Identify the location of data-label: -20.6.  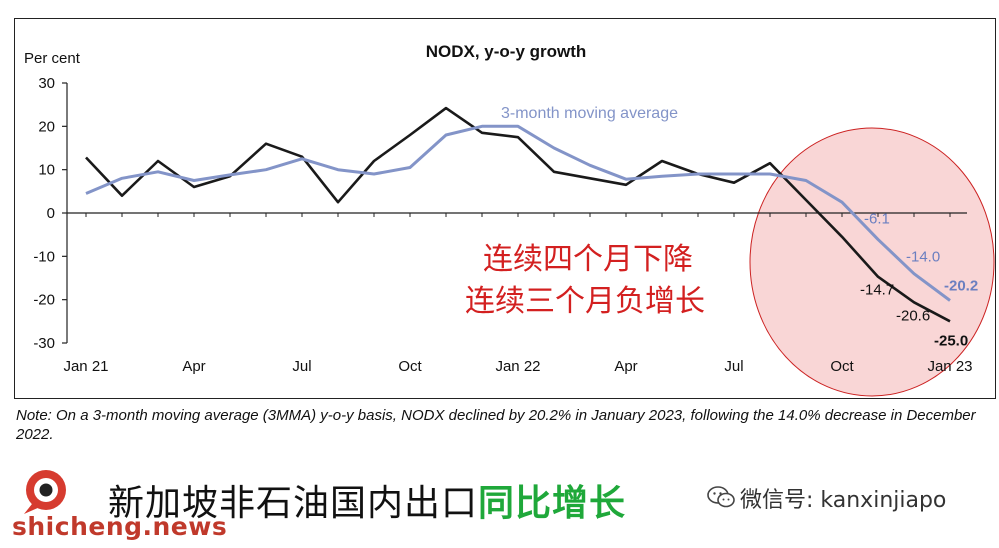
(913, 315).